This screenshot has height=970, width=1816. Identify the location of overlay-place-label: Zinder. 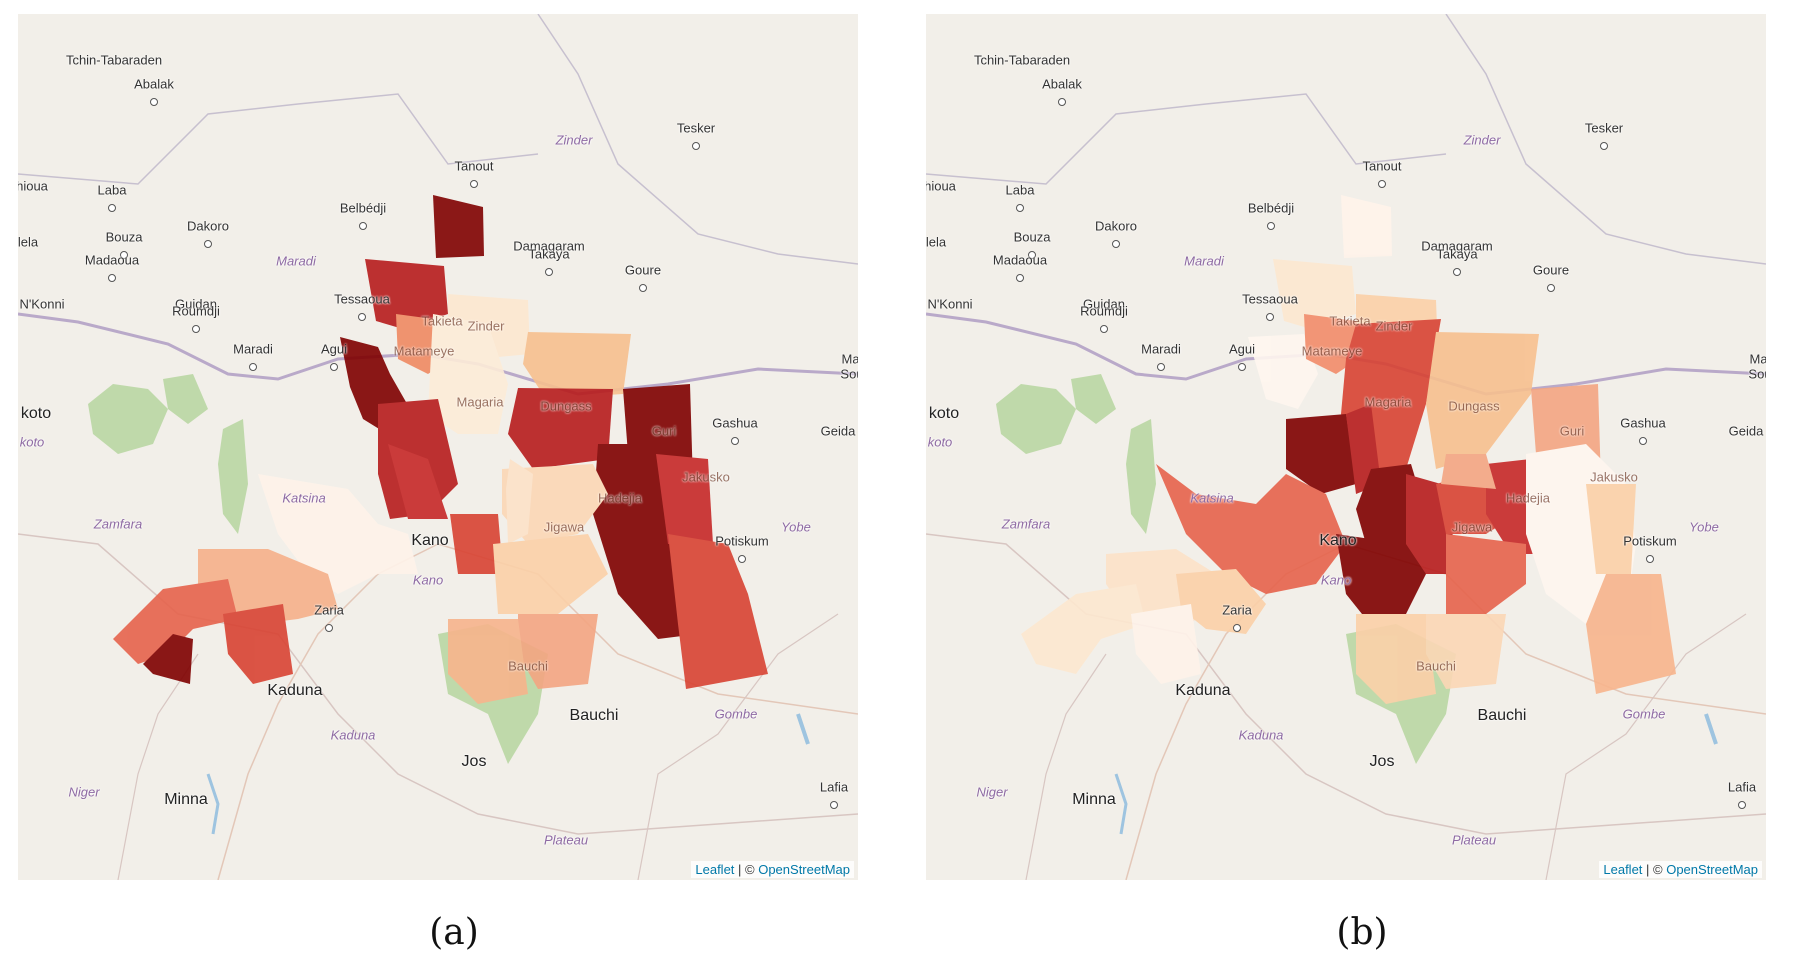
(1394, 326).